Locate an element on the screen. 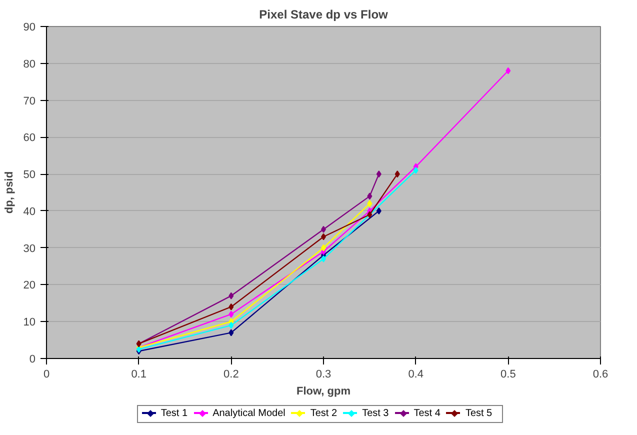 This screenshot has height=435, width=637. chart-title: Pixel Stave dp vs Flow is located at coordinates (324, 15).